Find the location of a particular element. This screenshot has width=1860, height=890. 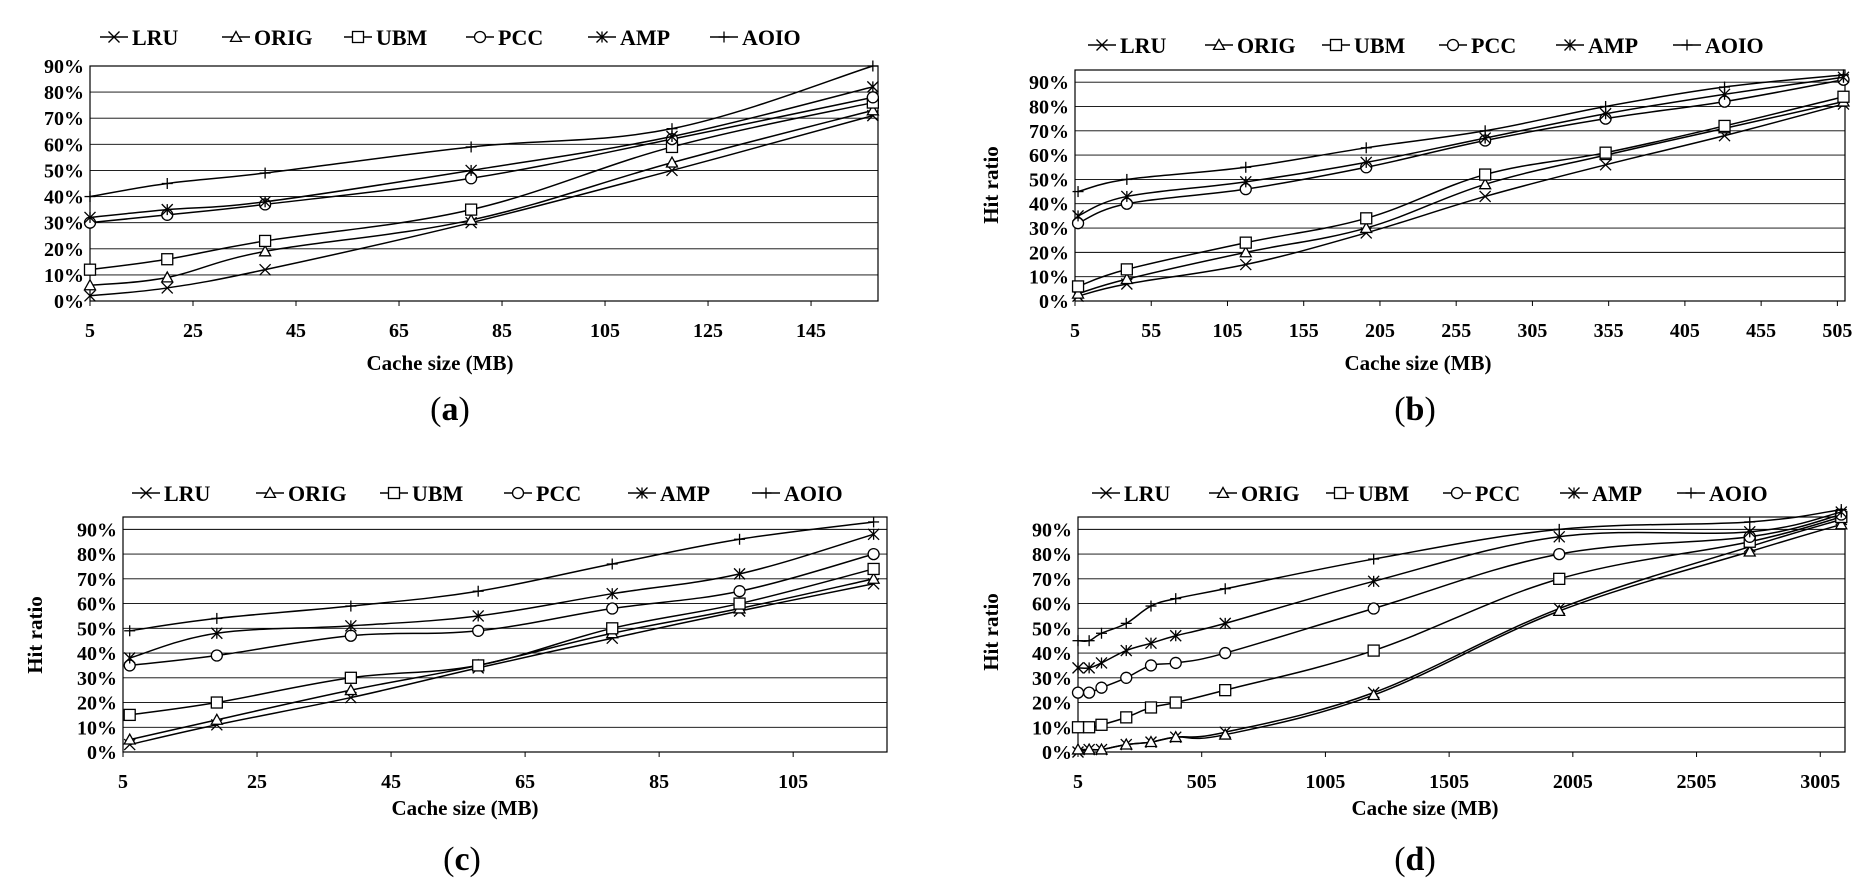

x-tick-label-3005: 3005 is located at coordinates (1820, 782).